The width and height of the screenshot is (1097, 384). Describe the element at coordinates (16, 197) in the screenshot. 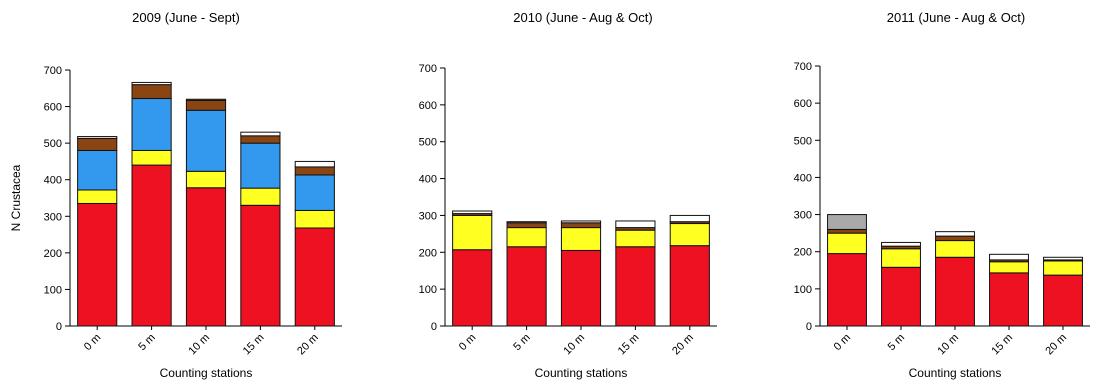

I see `y-axis-label: N Crustacea` at that location.